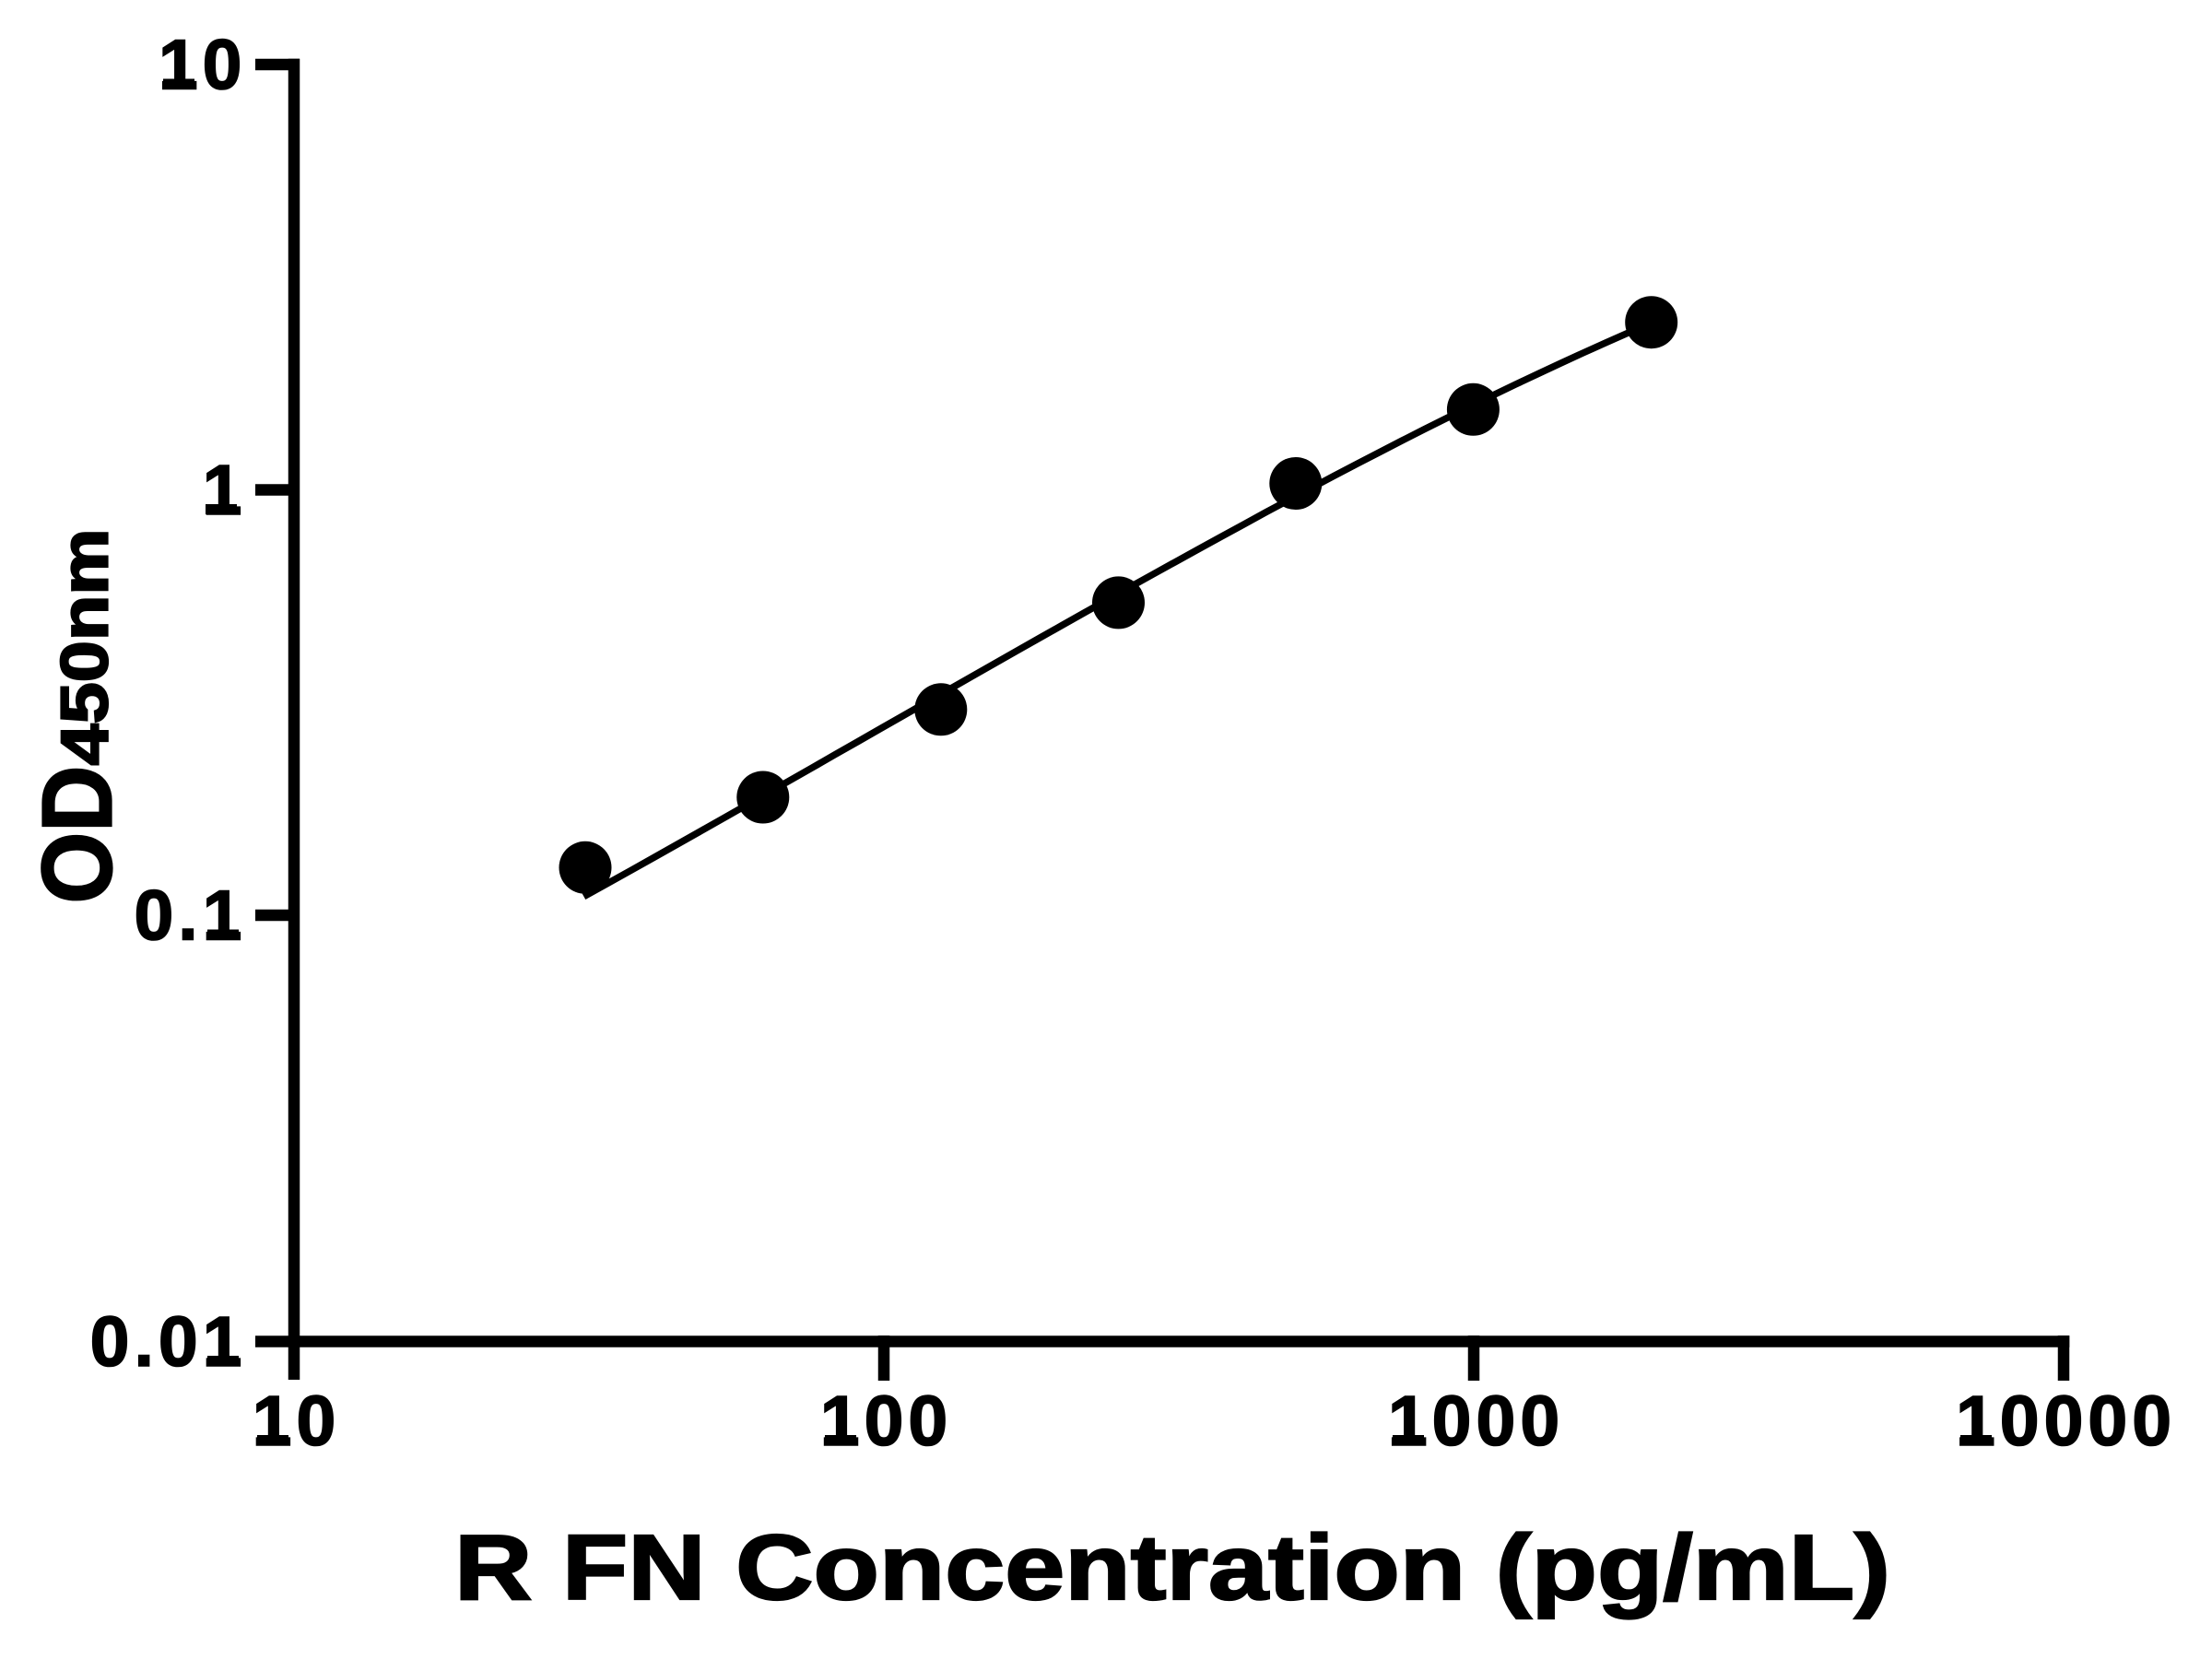  I want to click on svg-text: OD450nm, so click(76, 716).